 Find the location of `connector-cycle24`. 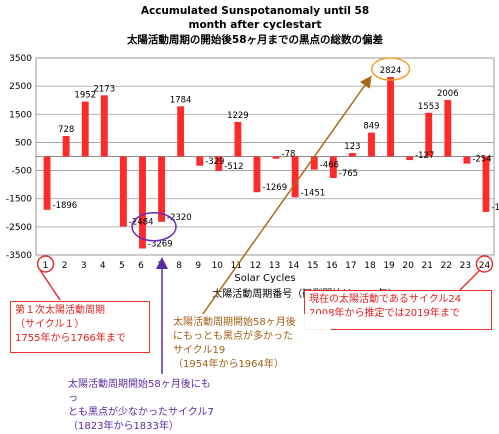

connector-cycle24 is located at coordinates (470, 280).